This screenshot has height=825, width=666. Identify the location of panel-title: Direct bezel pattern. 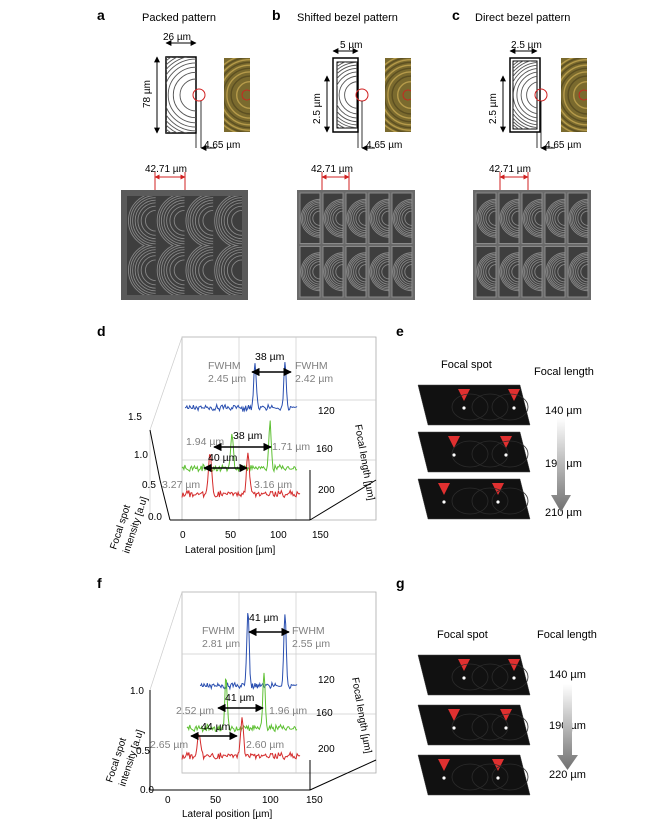
(522, 18).